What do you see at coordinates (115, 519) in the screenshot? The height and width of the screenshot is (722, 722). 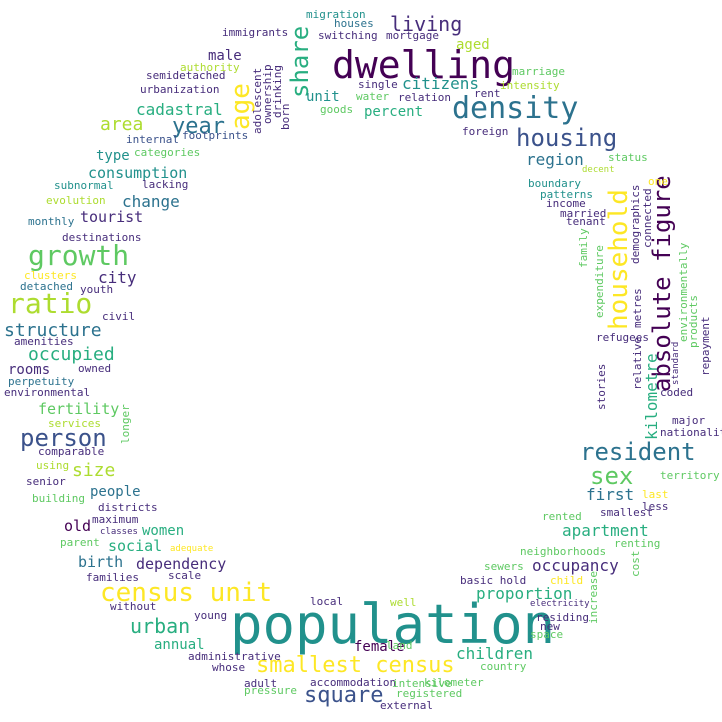 I see `word-maximum: maximum` at bounding box center [115, 519].